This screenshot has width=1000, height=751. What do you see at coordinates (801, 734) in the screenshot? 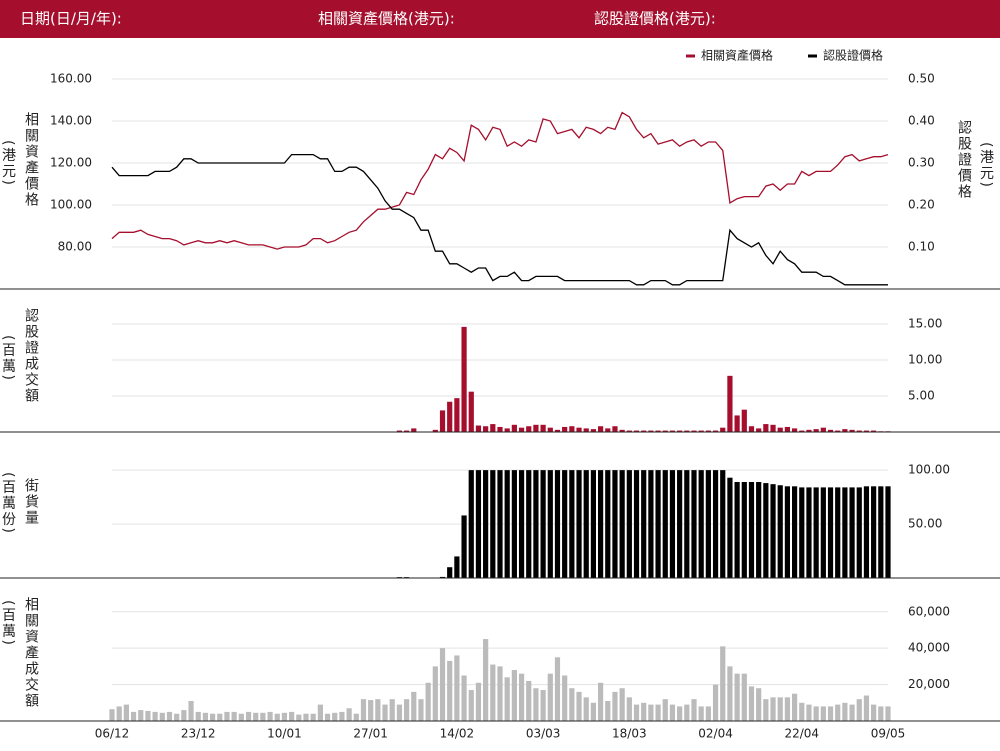
I see `x-tick-label: 22/04` at bounding box center [801, 734].